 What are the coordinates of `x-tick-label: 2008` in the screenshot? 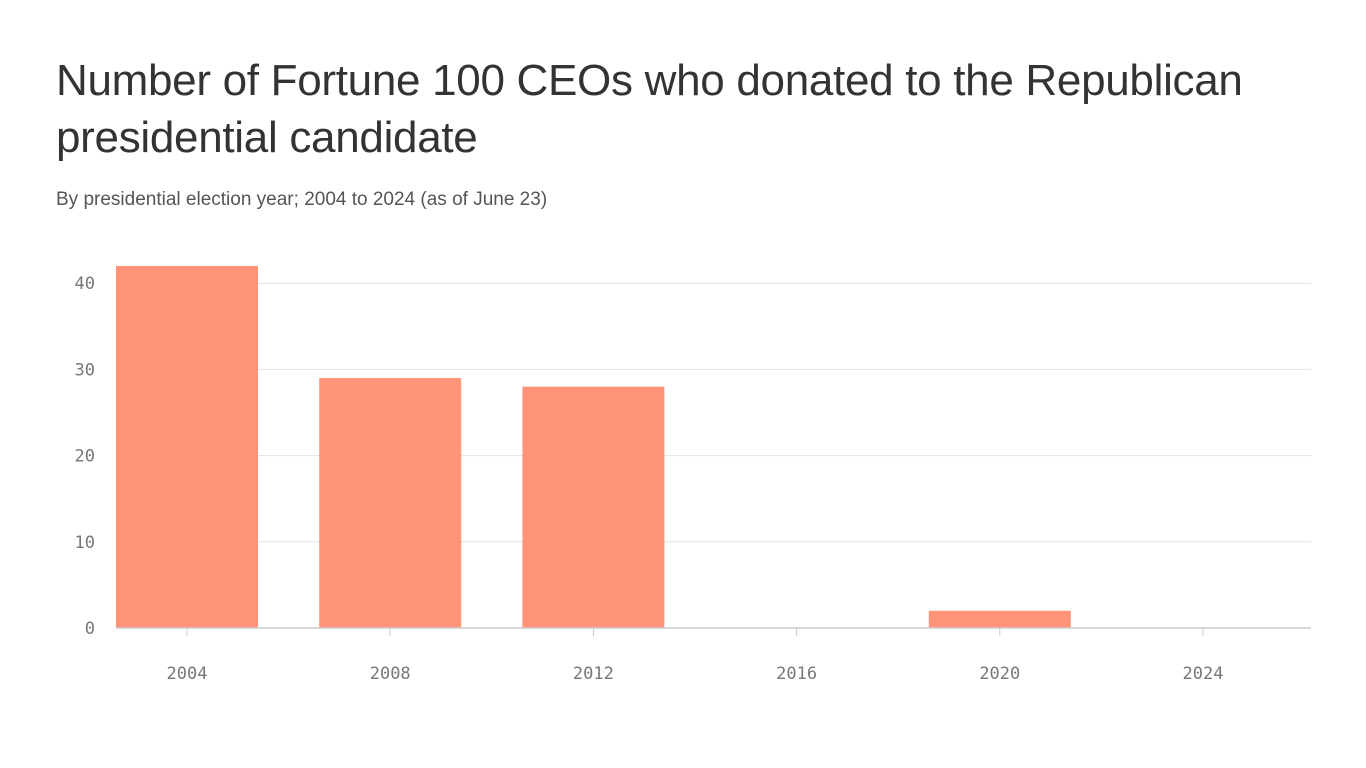 It's located at (390, 674).